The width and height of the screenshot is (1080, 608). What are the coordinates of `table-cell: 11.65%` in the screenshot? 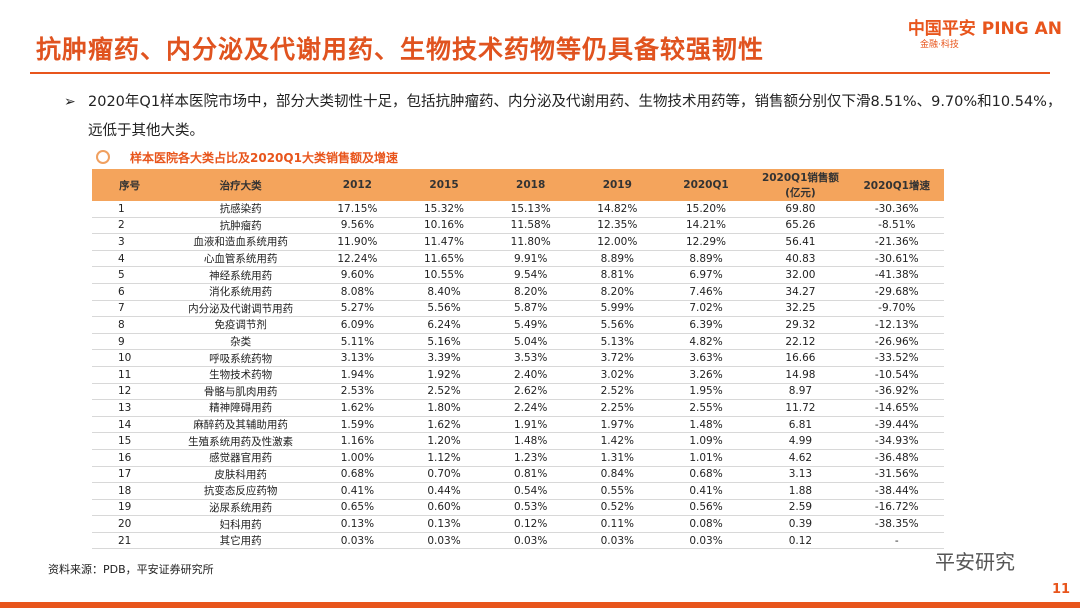 It's located at (444, 259).